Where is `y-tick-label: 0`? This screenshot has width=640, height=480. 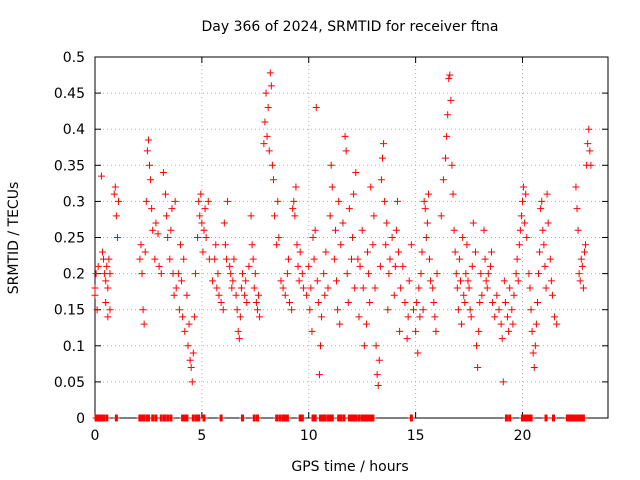
y-tick-label: 0 is located at coordinates (80, 419).